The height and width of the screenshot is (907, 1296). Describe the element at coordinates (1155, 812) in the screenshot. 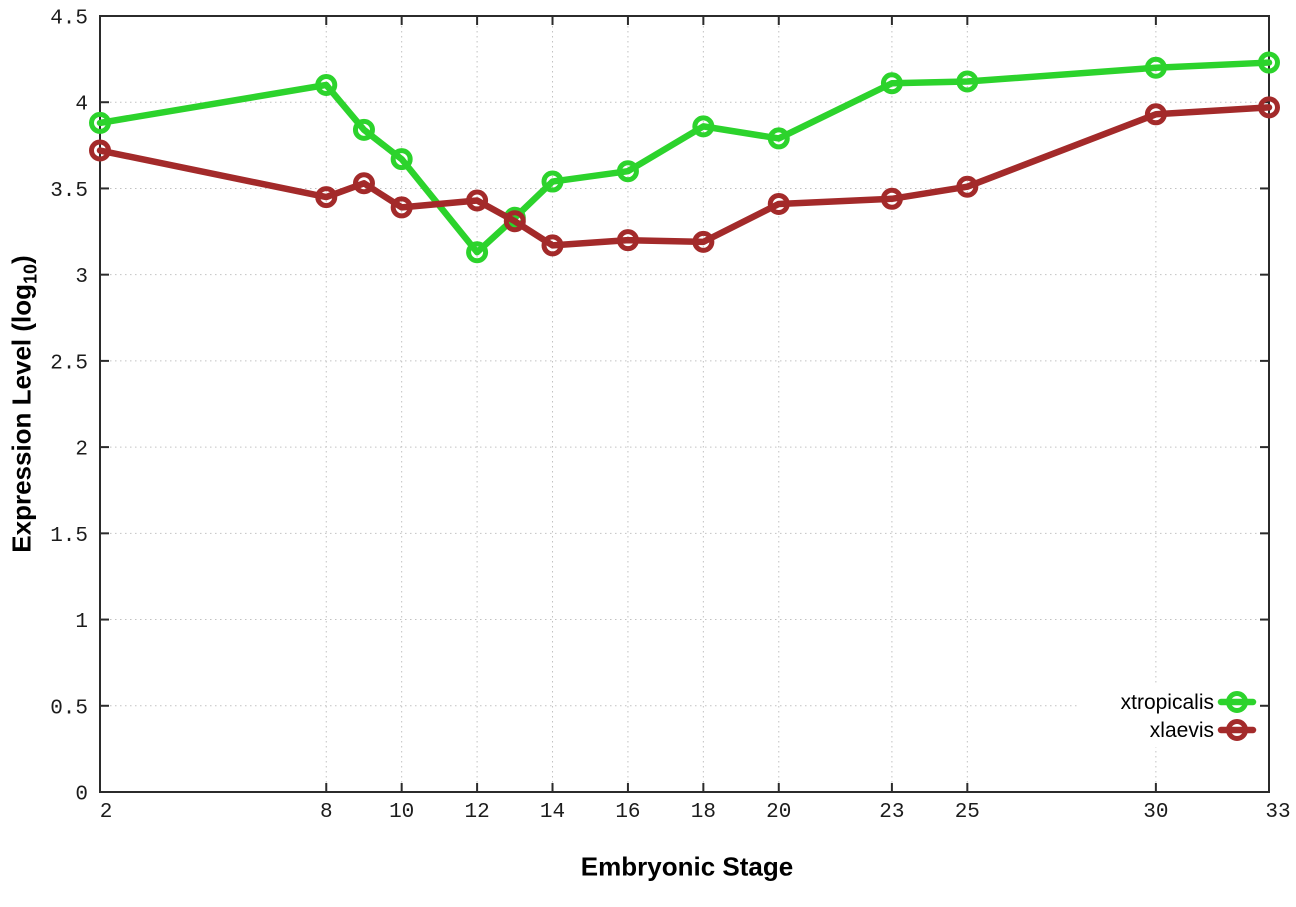

I see `x-tick-label: 30` at that location.